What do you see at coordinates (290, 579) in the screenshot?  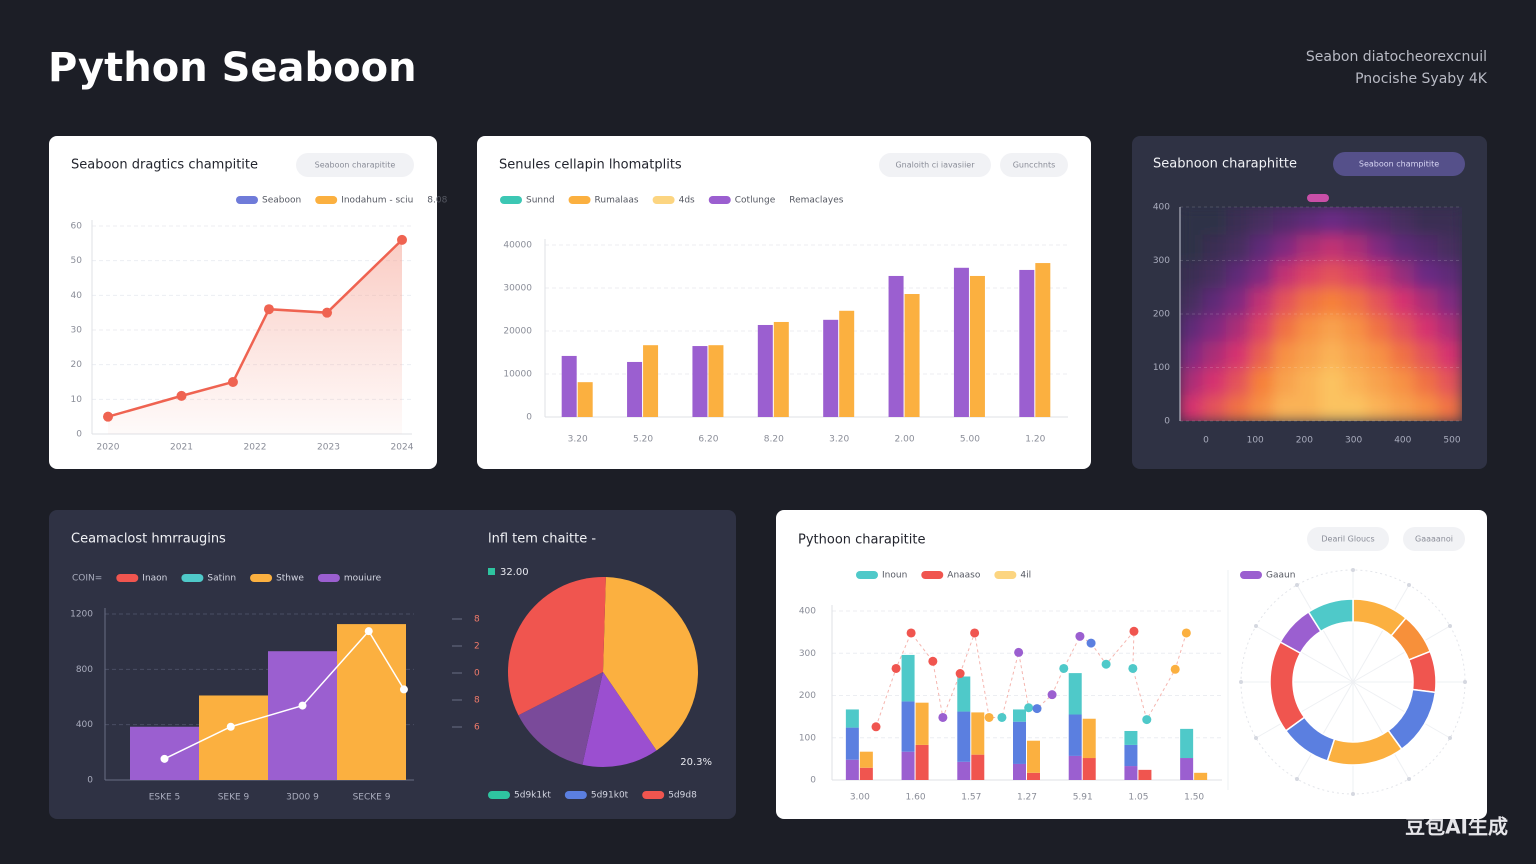 I see `legend-label: Sthwe` at bounding box center [290, 579].